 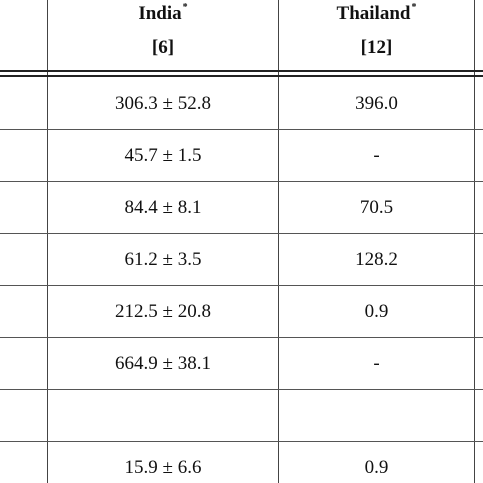 I want to click on column-header-india-title: India*, so click(x=163, y=13).